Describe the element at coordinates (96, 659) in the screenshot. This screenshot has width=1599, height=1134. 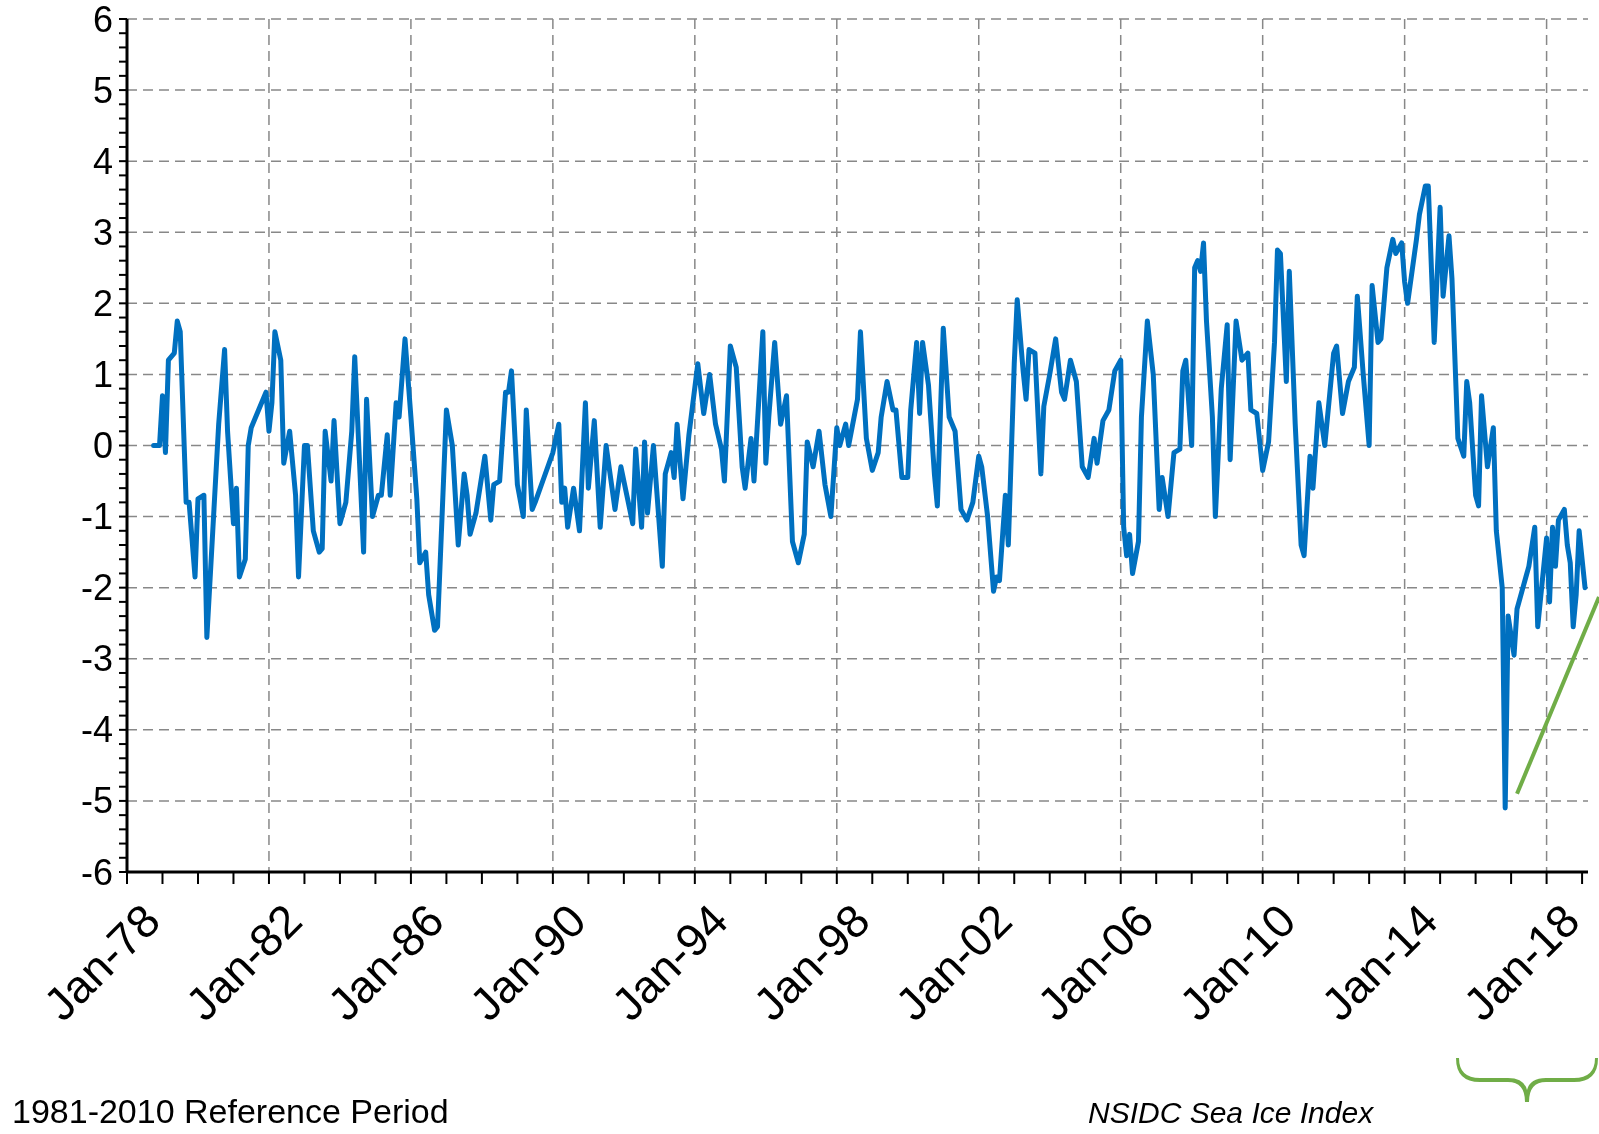
I see `y-tick-label: -3` at that location.